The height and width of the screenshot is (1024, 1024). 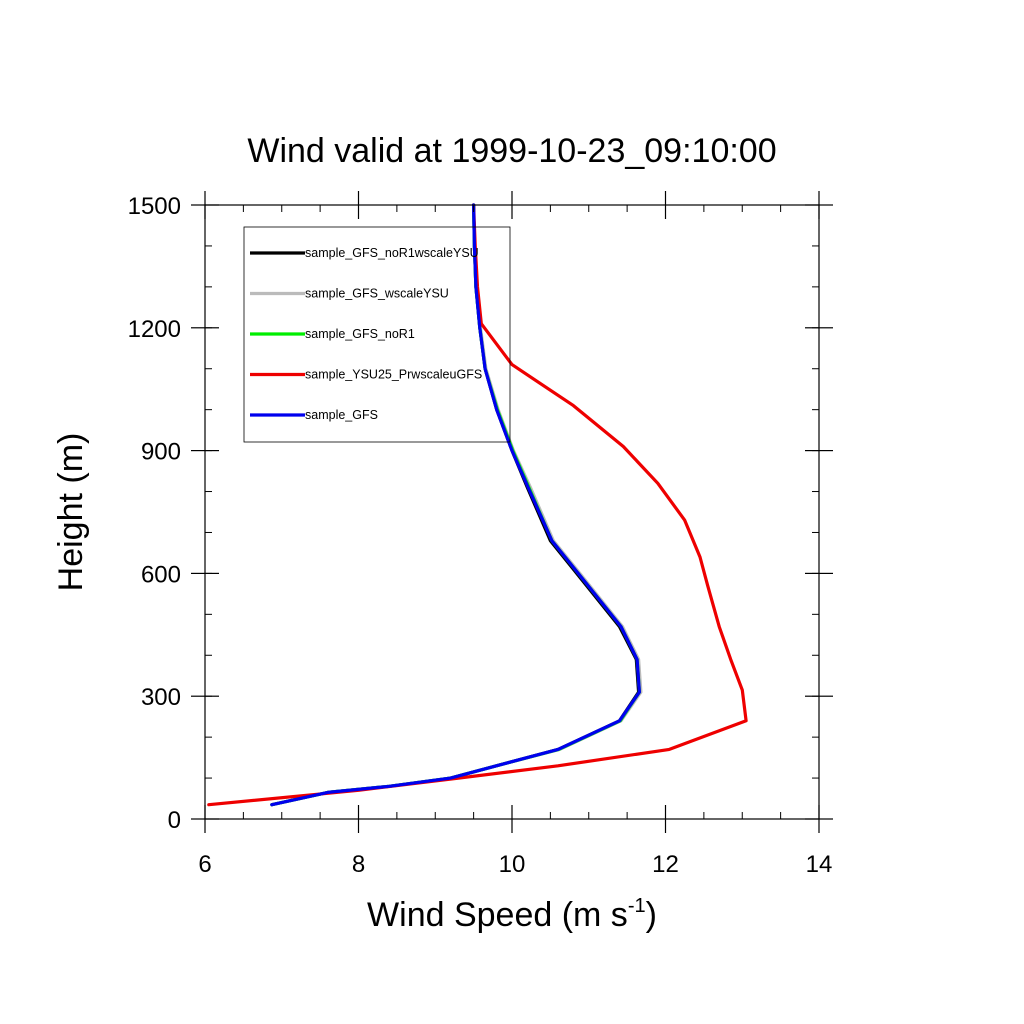 I want to click on y-tick-label-3: 900, so click(x=161, y=452).